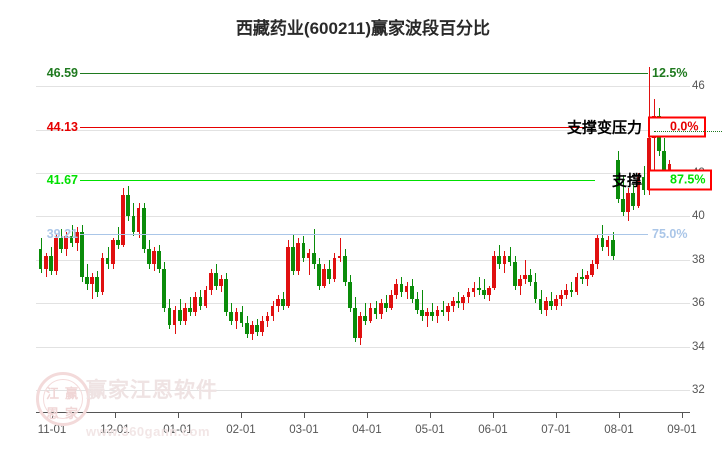  I want to click on level-price-label: 46.59, so click(62, 73).